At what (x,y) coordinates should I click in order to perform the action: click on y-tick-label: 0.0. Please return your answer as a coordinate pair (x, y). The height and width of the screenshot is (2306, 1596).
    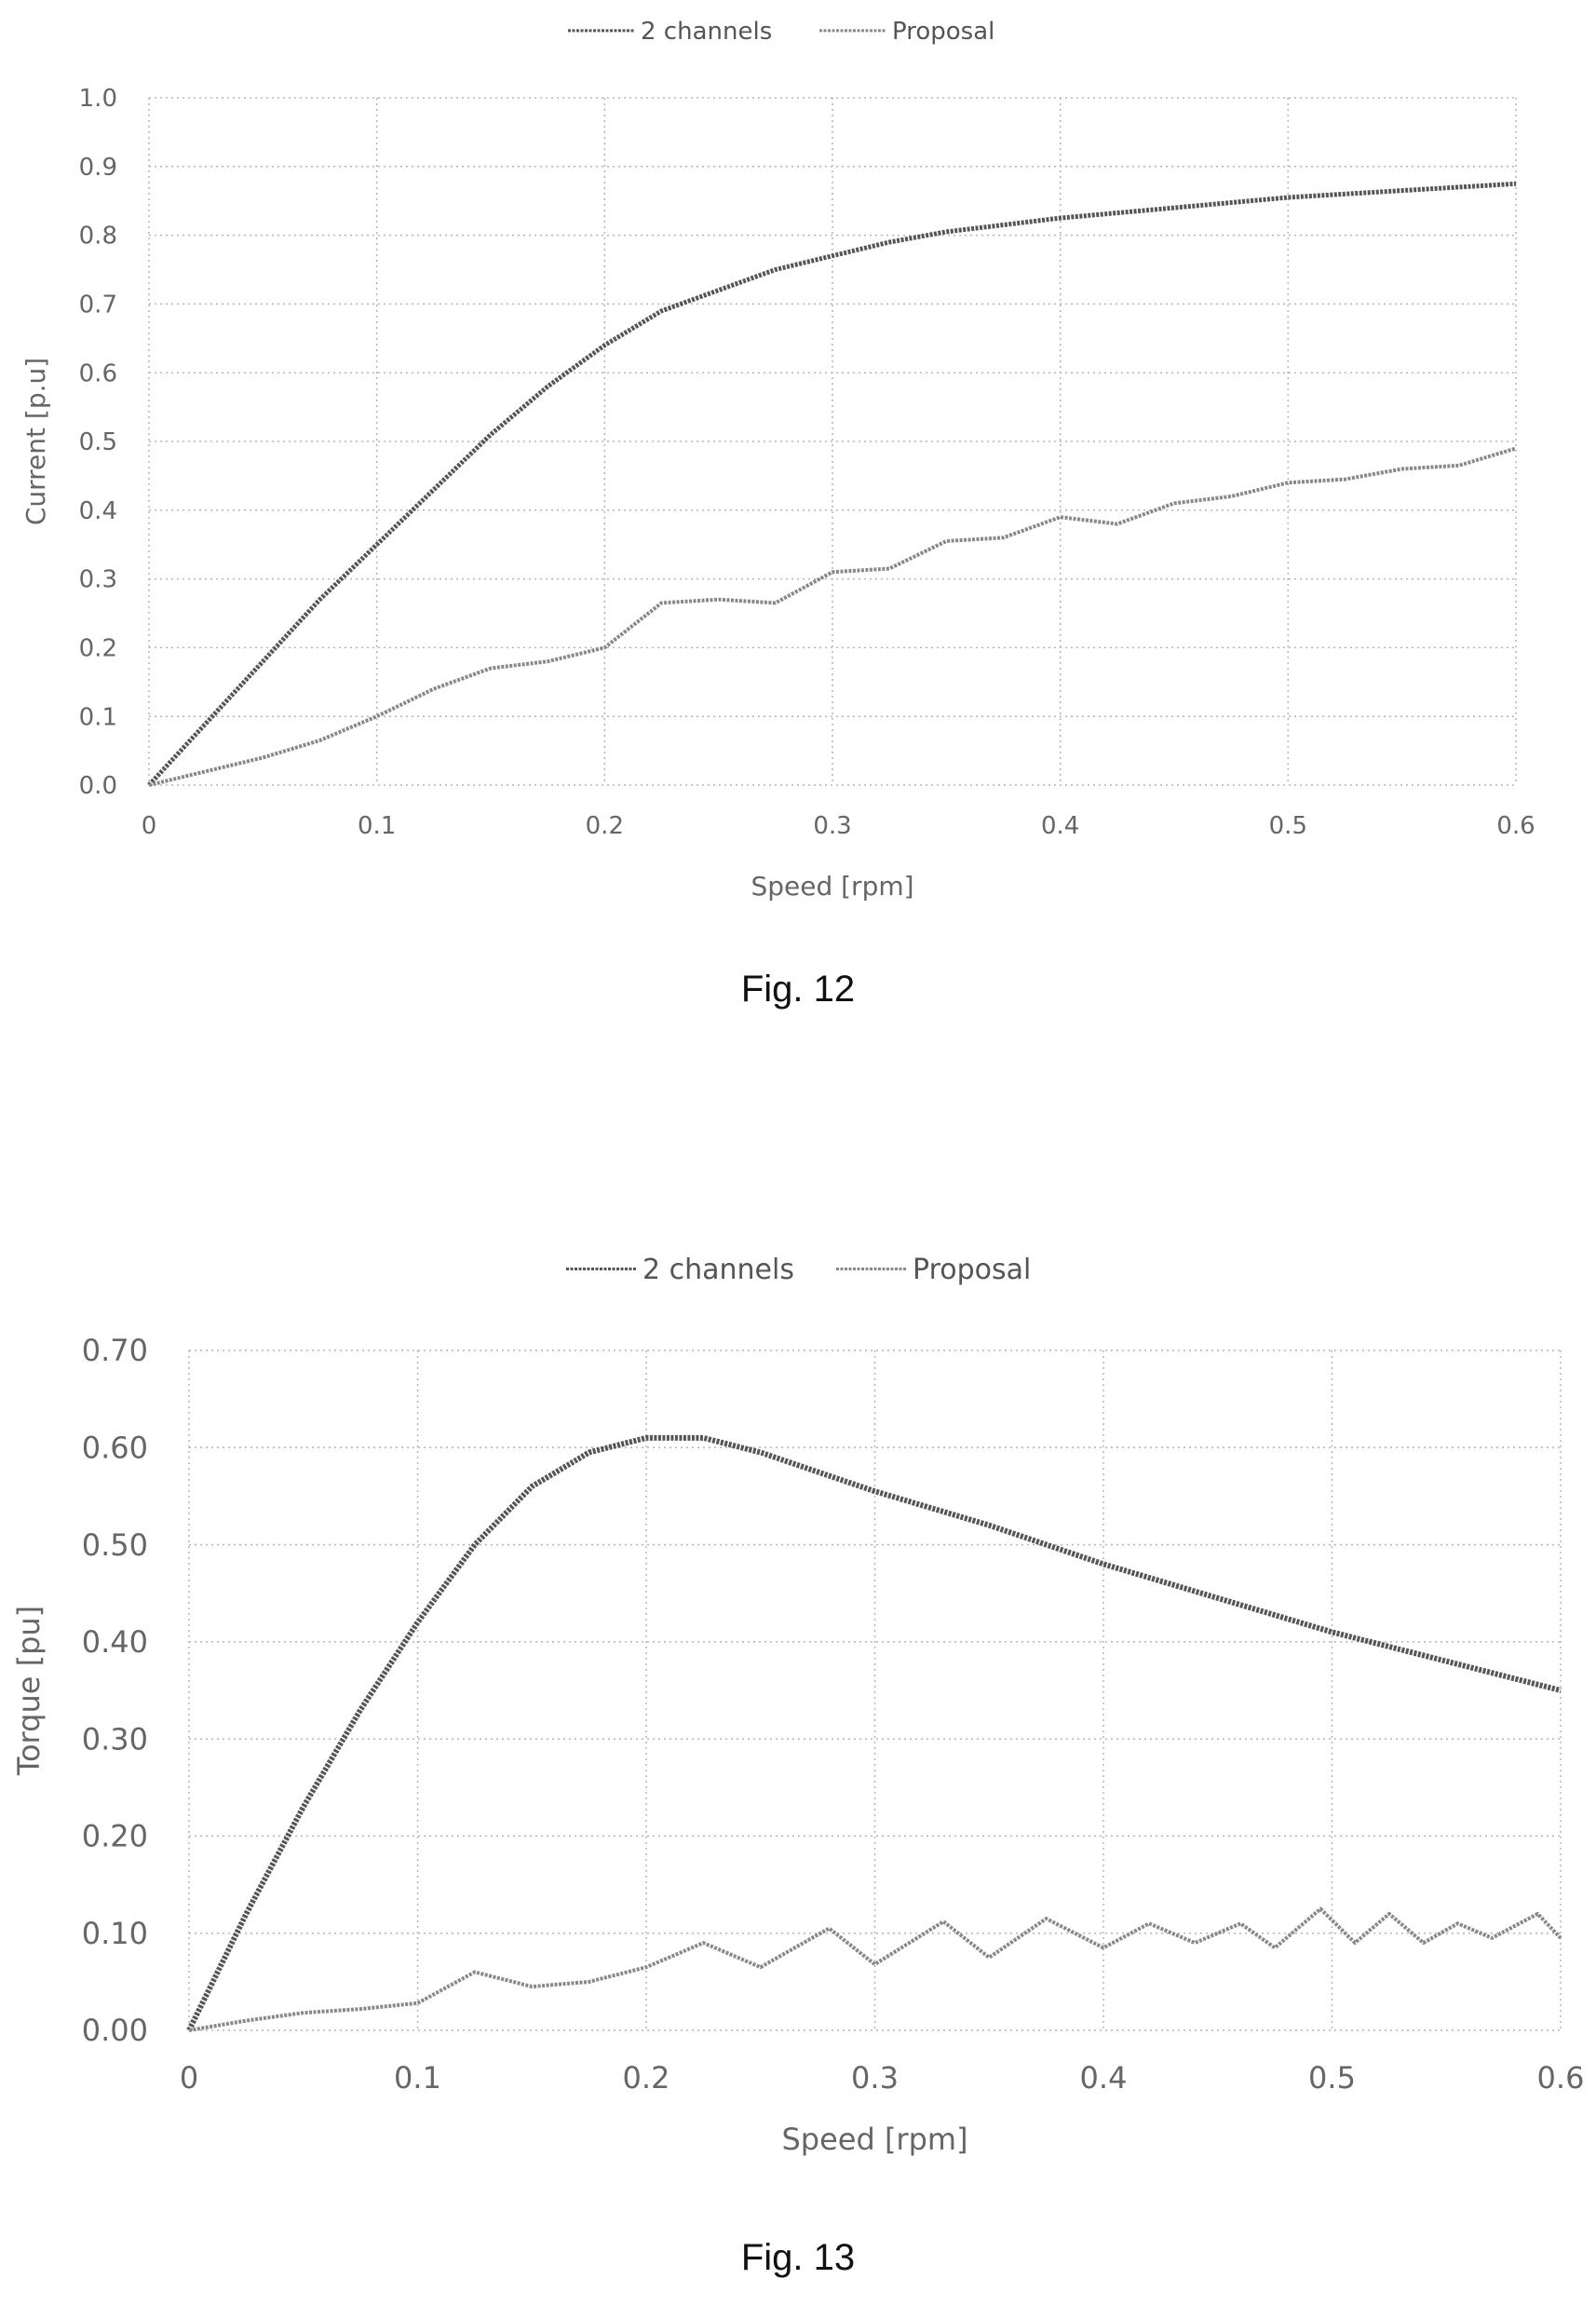
    Looking at the image, I should click on (98, 786).